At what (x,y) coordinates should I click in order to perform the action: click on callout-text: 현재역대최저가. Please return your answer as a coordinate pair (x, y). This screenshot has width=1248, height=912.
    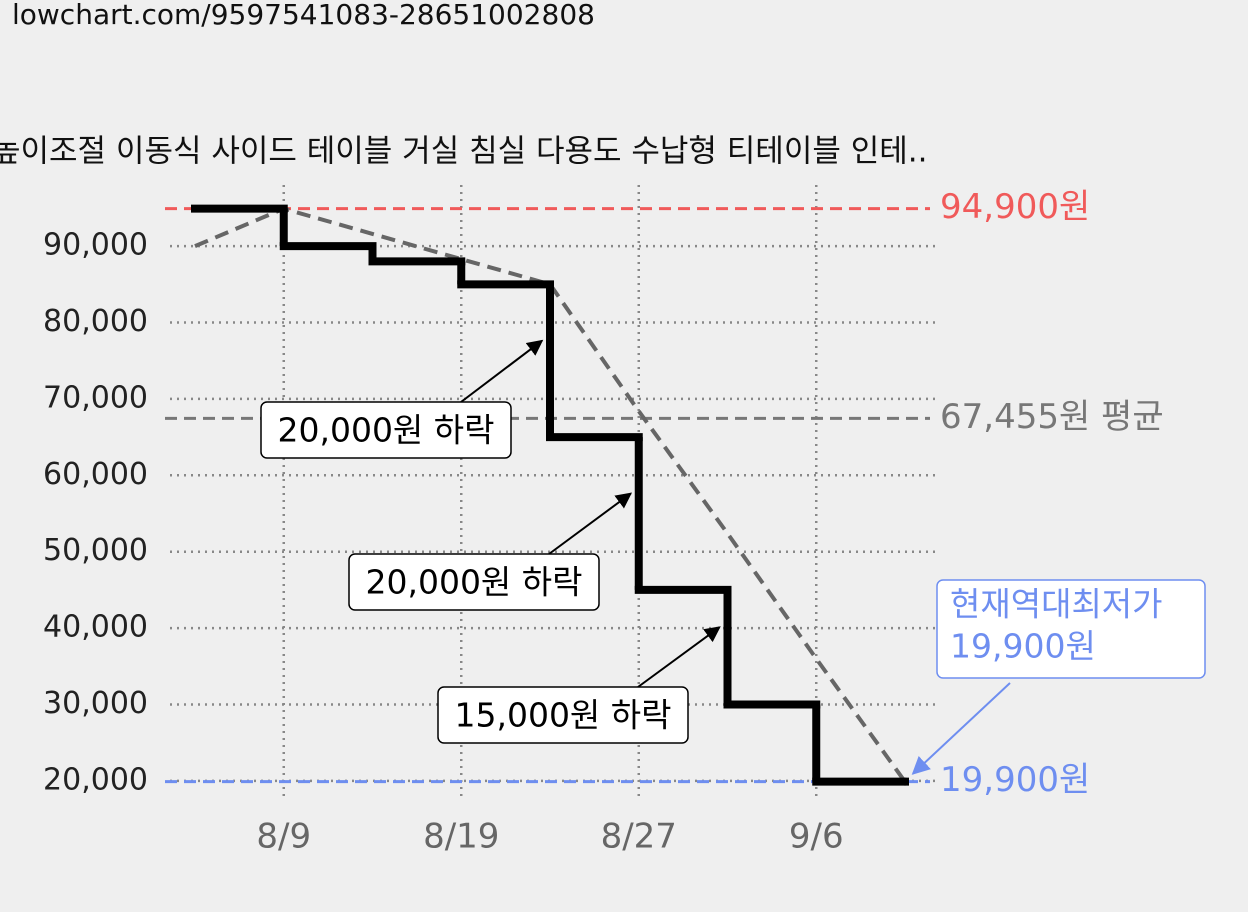
    Looking at the image, I should click on (1056, 604).